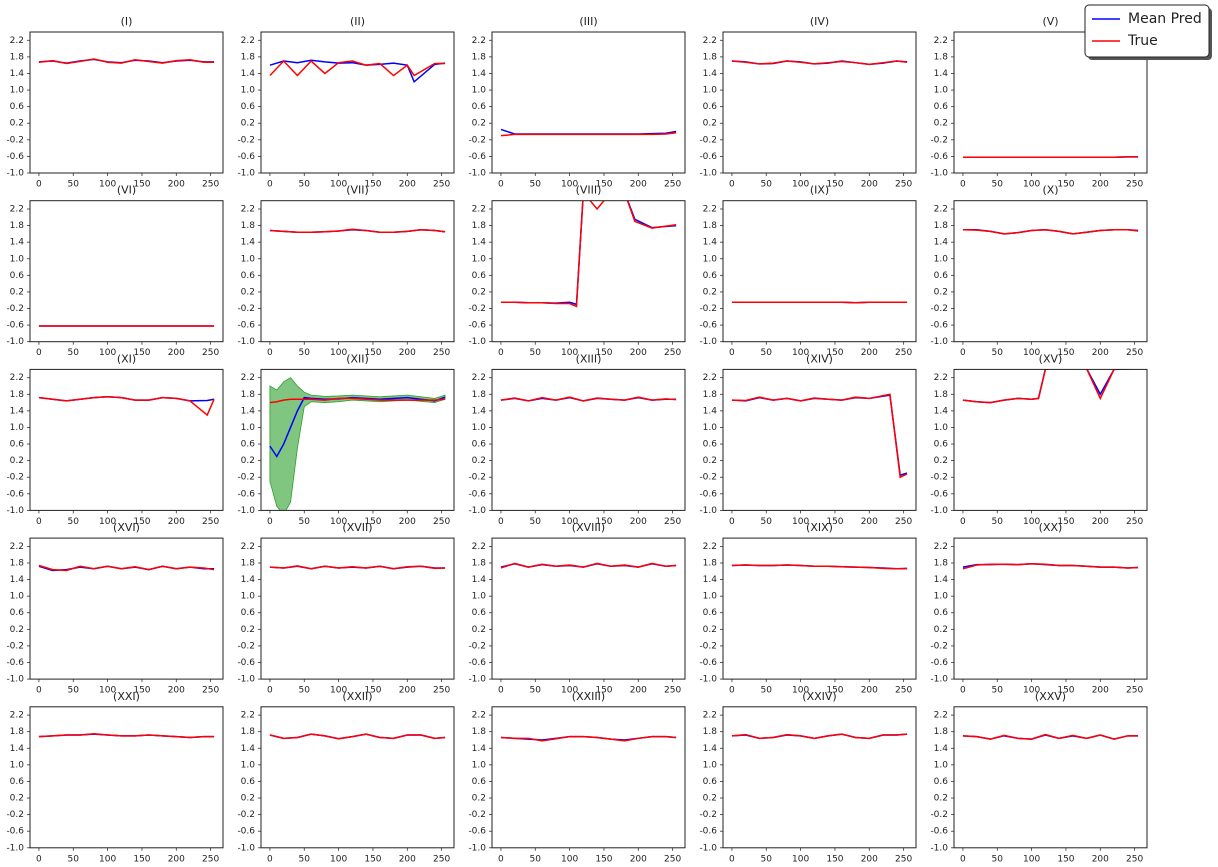 This screenshot has width=1218, height=867. What do you see at coordinates (126, 696) in the screenshot?
I see `subplot-title: (XXI)` at bounding box center [126, 696].